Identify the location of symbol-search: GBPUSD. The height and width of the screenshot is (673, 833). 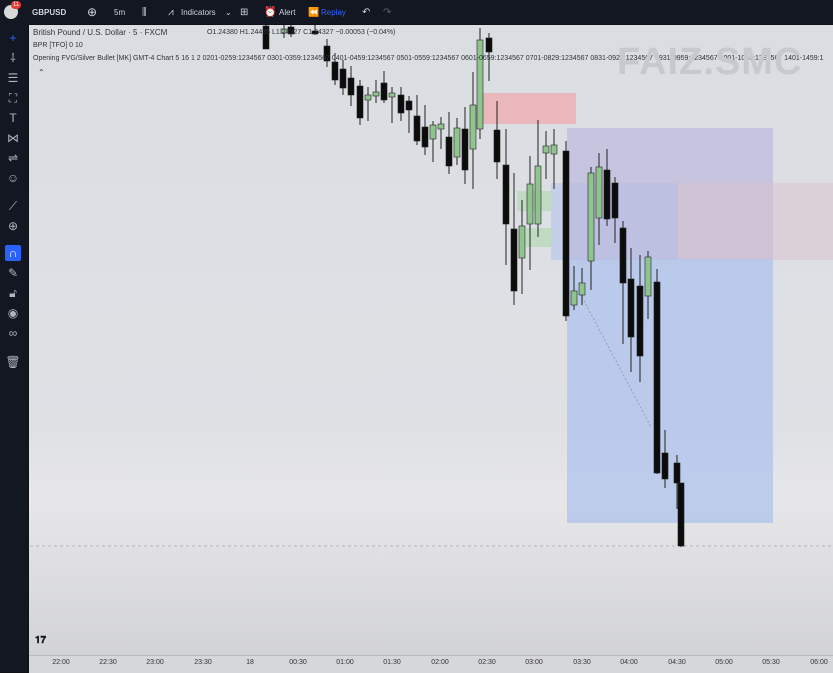
(49, 12).